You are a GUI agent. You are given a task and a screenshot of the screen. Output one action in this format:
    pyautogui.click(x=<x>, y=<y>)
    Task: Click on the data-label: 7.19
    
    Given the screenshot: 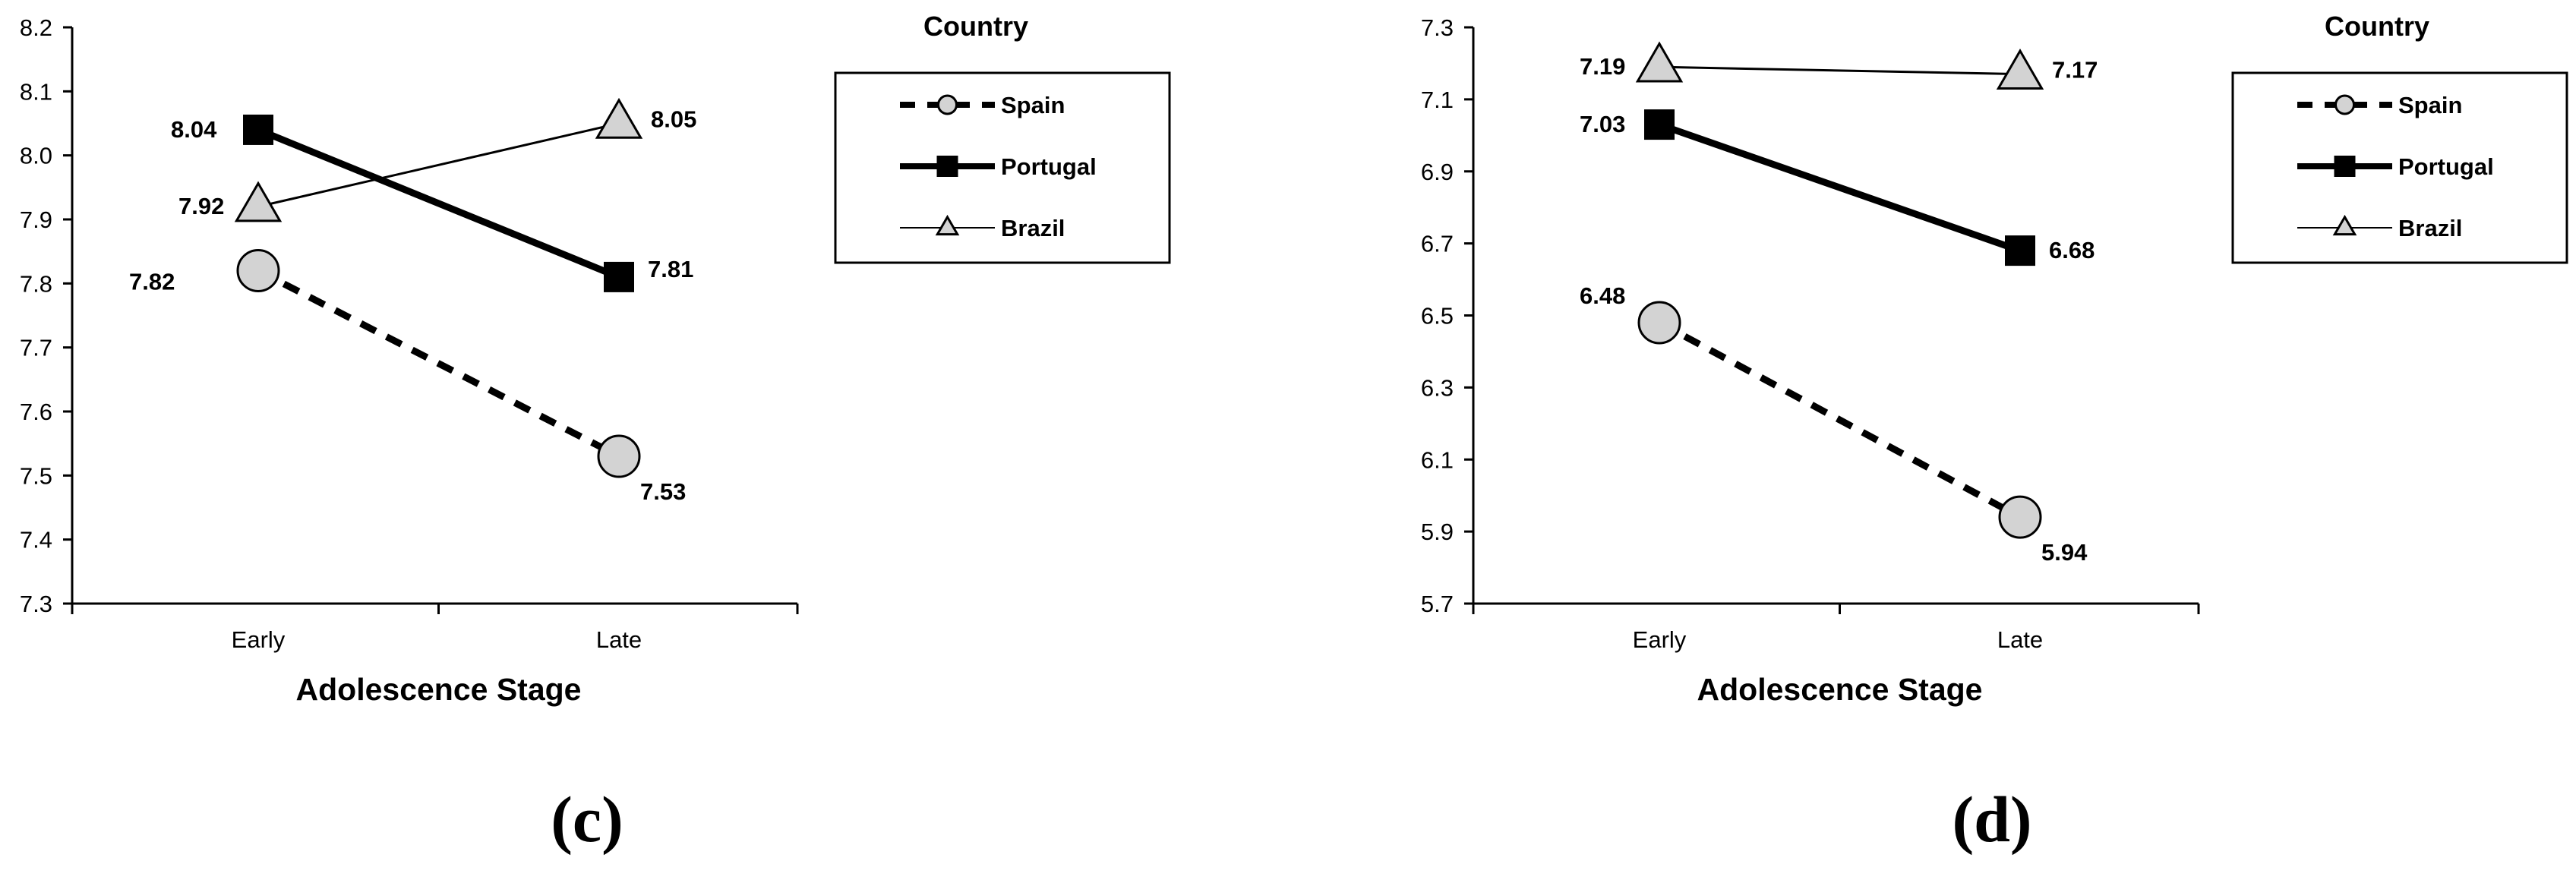 What is the action you would take?
    pyautogui.click(x=1602, y=66)
    